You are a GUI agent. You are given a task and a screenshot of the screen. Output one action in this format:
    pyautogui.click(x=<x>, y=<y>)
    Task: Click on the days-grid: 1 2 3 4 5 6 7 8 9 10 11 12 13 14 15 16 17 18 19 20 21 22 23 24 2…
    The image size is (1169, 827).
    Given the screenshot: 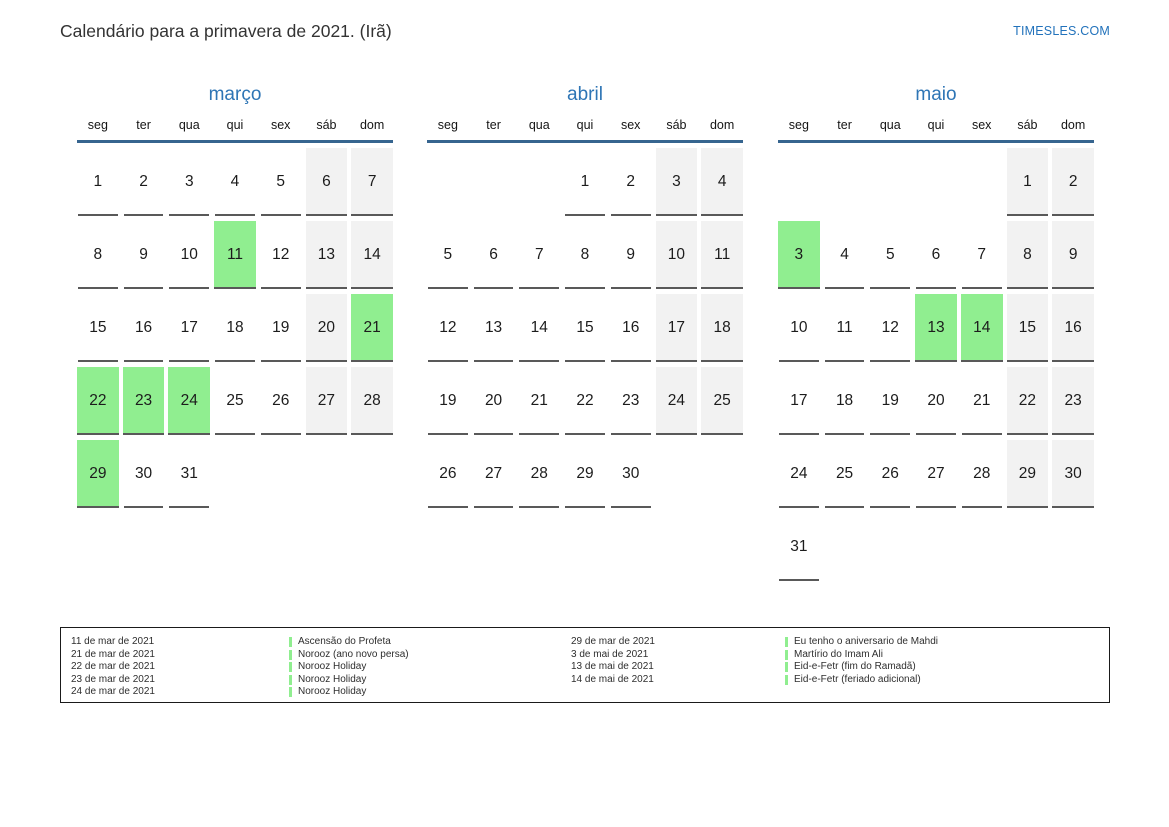 What is the action you would take?
    pyautogui.click(x=585, y=328)
    